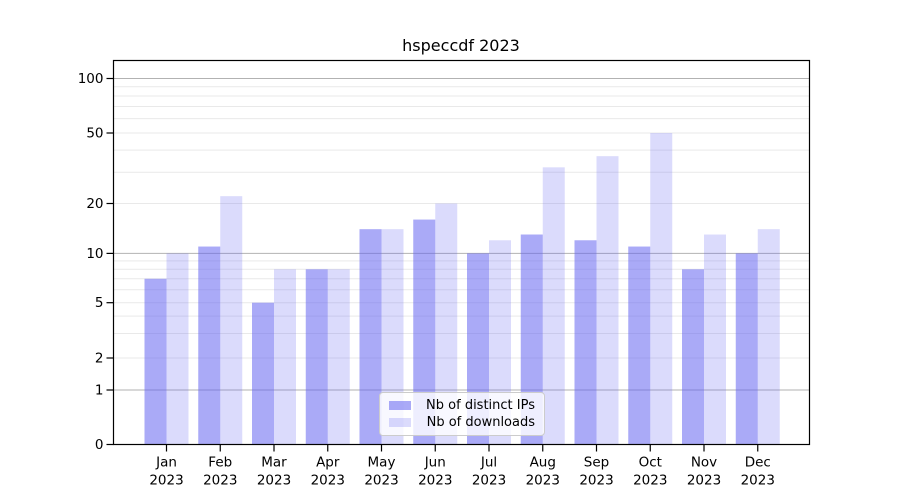  What do you see at coordinates (461, 45) in the screenshot?
I see `chart-title: hspeccdf 2023` at bounding box center [461, 45].